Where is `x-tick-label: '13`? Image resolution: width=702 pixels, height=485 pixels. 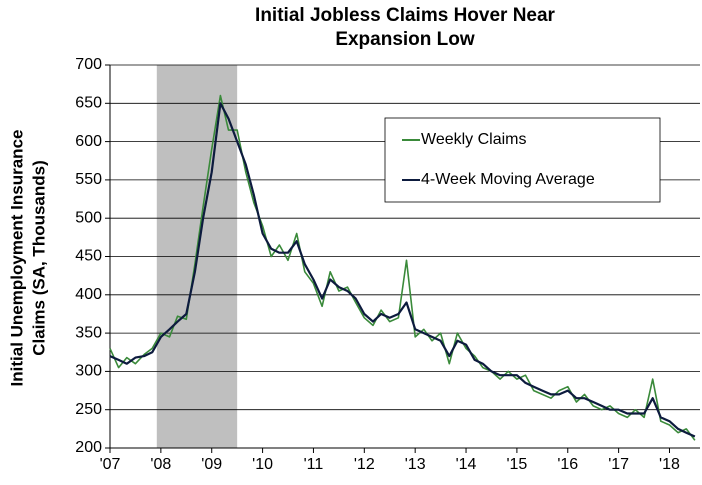
x-tick-label: '13 is located at coordinates (415, 464).